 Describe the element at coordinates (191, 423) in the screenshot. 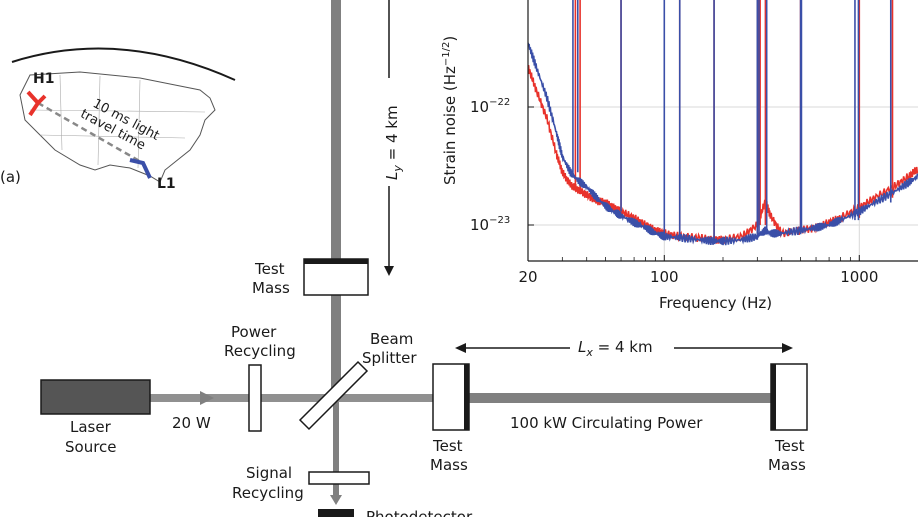

I see `input-power-label: 20 W` at that location.